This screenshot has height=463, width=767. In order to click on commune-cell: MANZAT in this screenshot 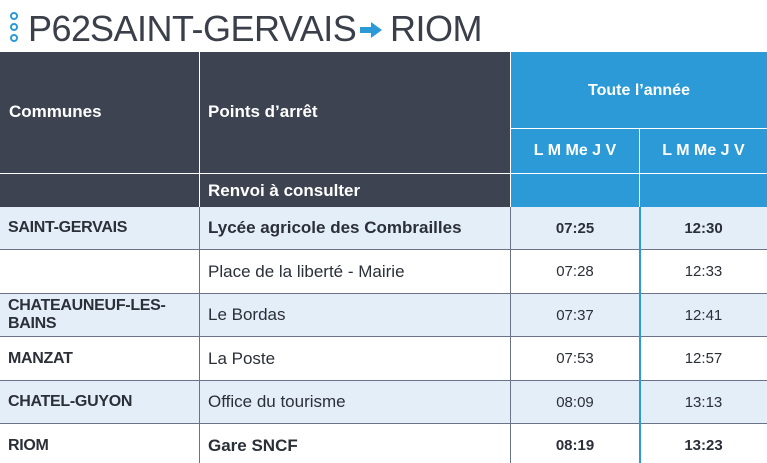, I will do `click(40, 358)`.